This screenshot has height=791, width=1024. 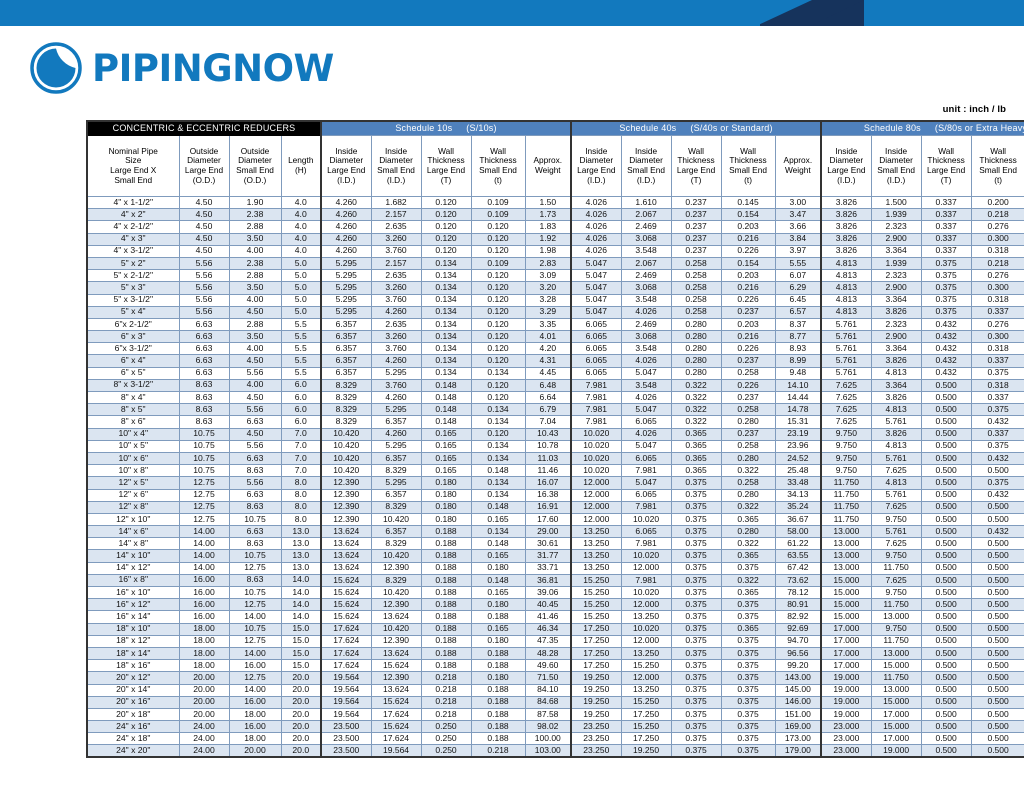 What do you see at coordinates (301, 690) in the screenshot?
I see `table-cell: 20.0` at bounding box center [301, 690].